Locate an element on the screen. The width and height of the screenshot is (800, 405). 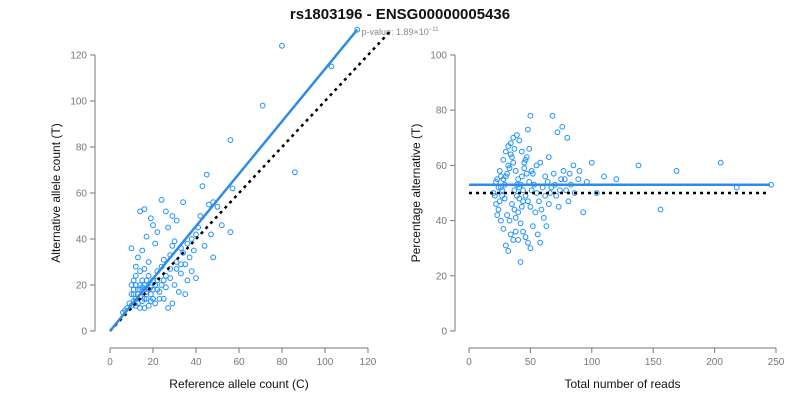
left-y-tick-label: 0 is located at coordinates (84, 332).